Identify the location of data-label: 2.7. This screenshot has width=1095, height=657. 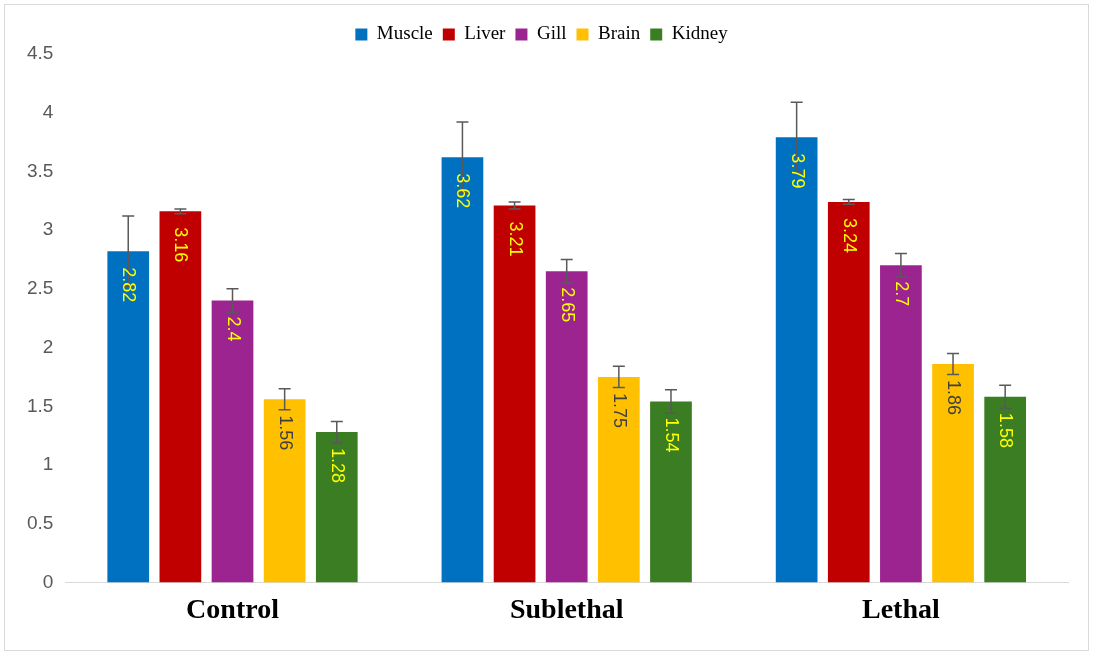
(901, 294).